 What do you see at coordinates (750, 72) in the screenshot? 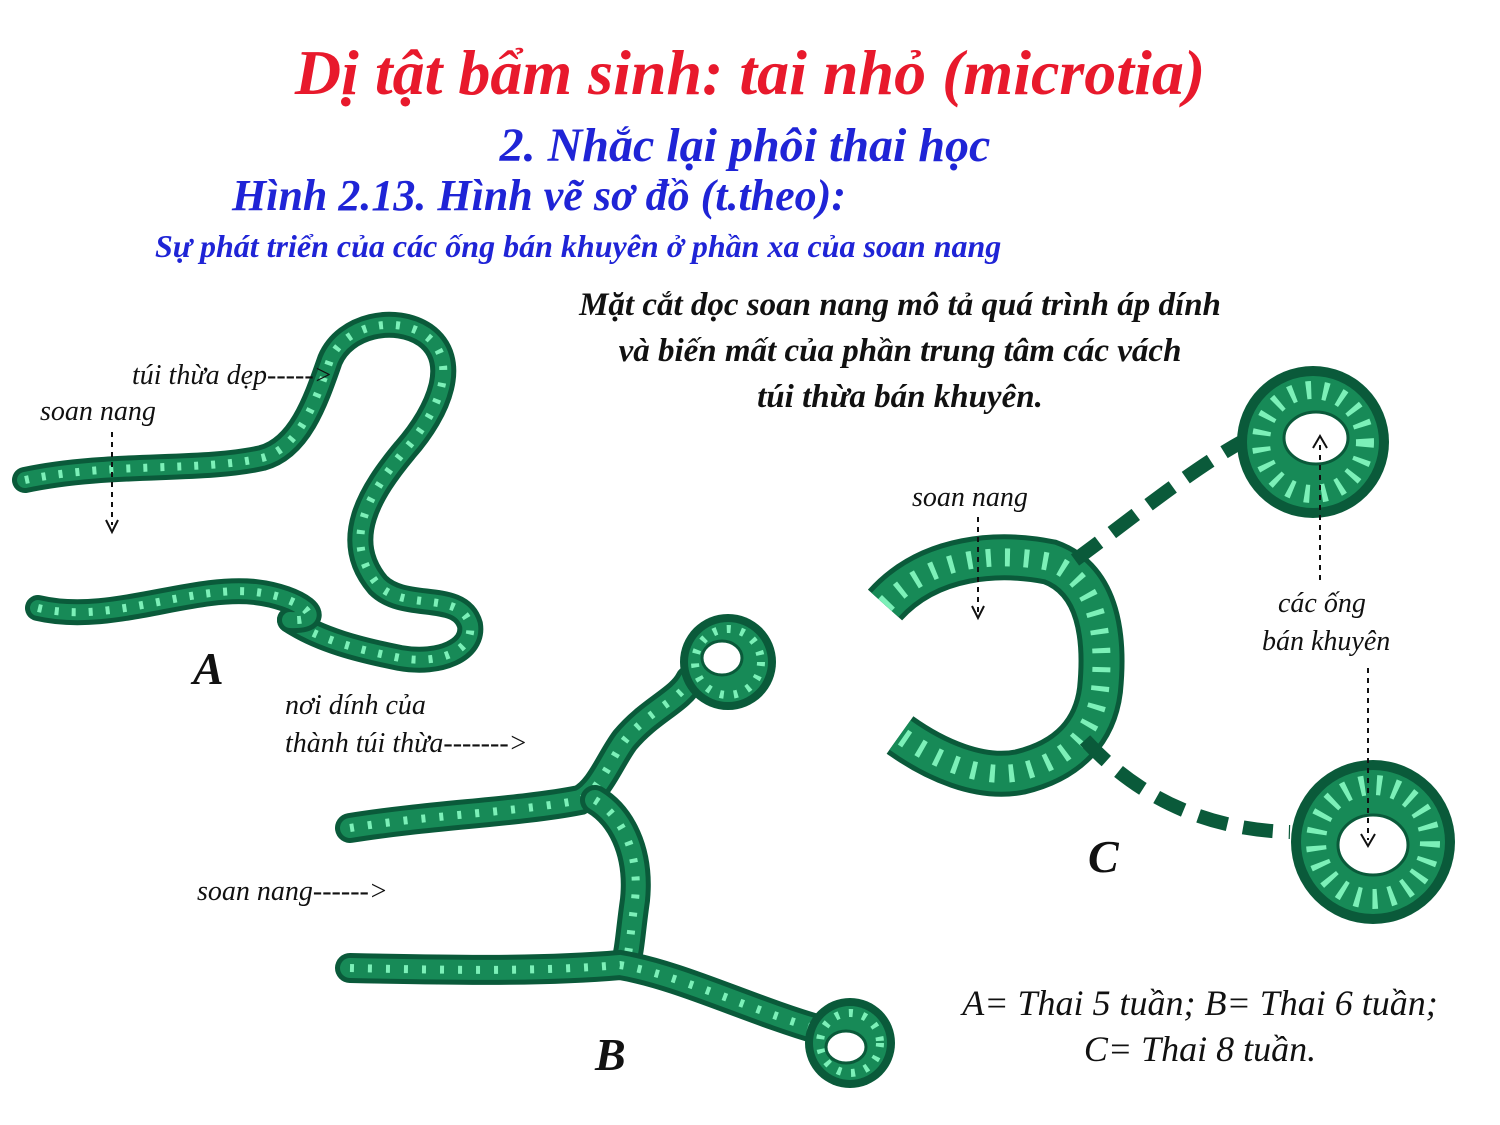
I see `page-title: Dị tật bẩm sinh: tai nhỏ (microtia)` at bounding box center [750, 72].